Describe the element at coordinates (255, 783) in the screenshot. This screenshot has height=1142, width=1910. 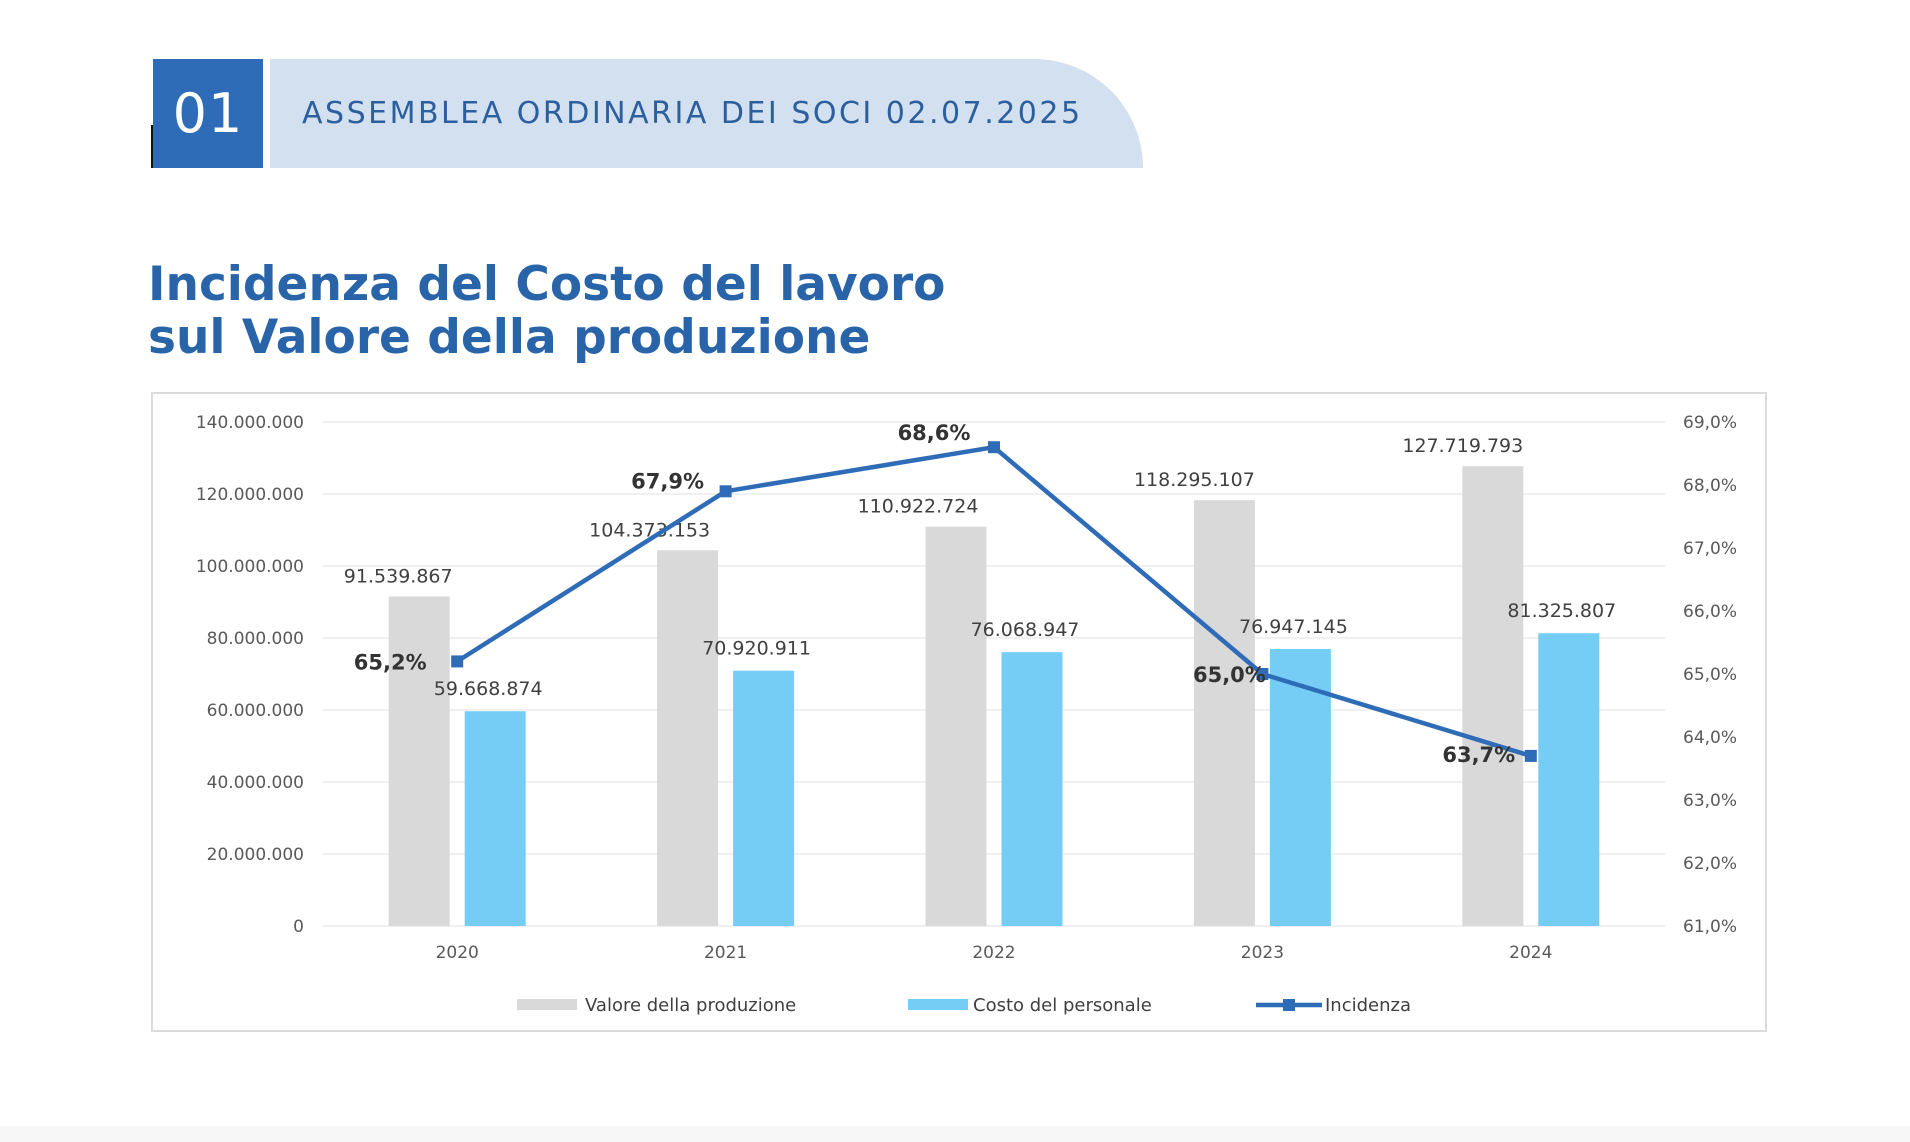
I see `y-tick-left: 40.000.000` at that location.